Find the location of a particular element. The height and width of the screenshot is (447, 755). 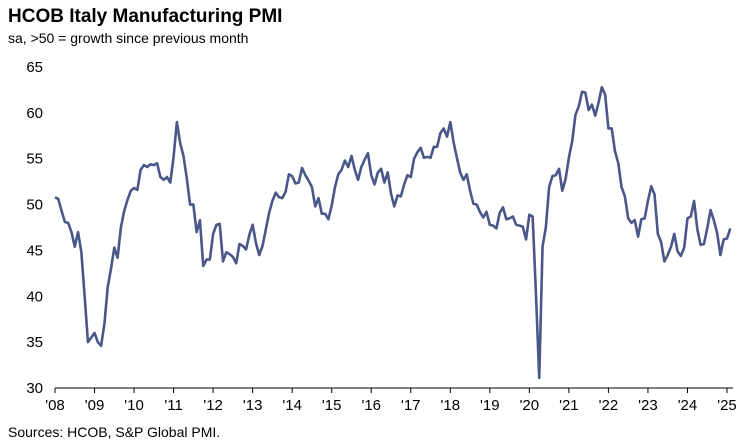

x-tick-label: '23 is located at coordinates (648, 405).